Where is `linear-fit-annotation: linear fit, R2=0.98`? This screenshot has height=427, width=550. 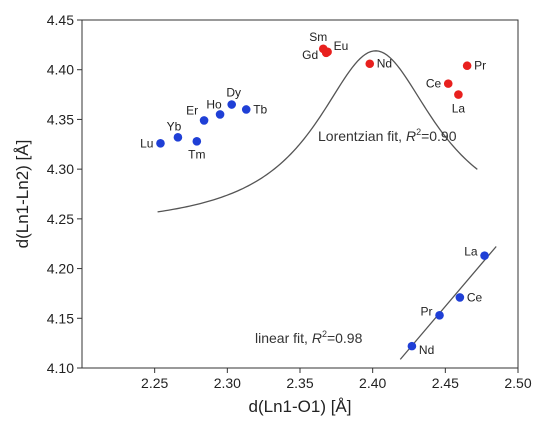
linear-fit-annotation: linear fit, R2=0.98 is located at coordinates (309, 337).